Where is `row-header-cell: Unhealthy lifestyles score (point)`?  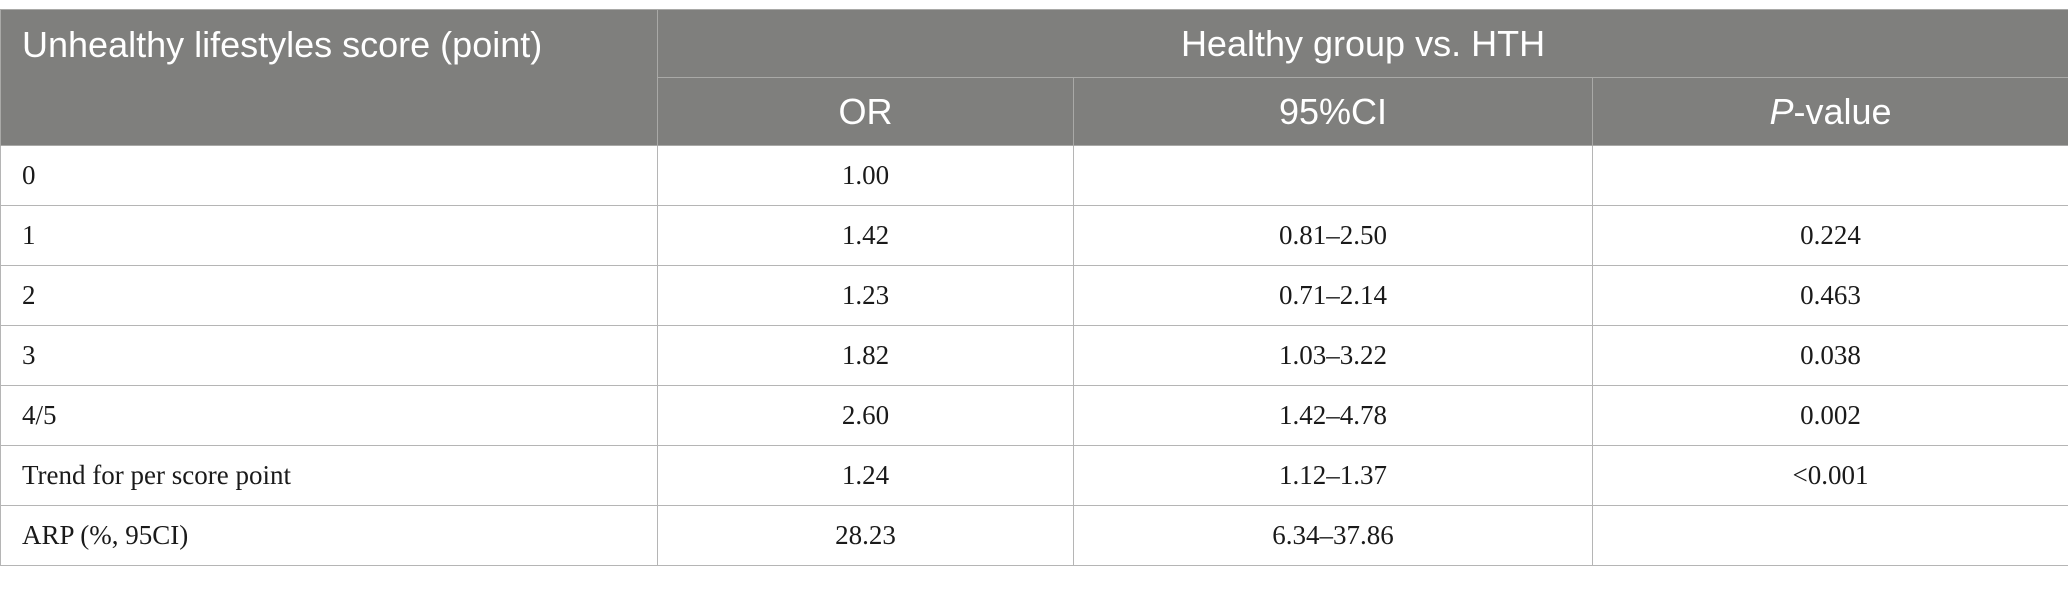 row-header-cell: Unhealthy lifestyles score (point) is located at coordinates (329, 77).